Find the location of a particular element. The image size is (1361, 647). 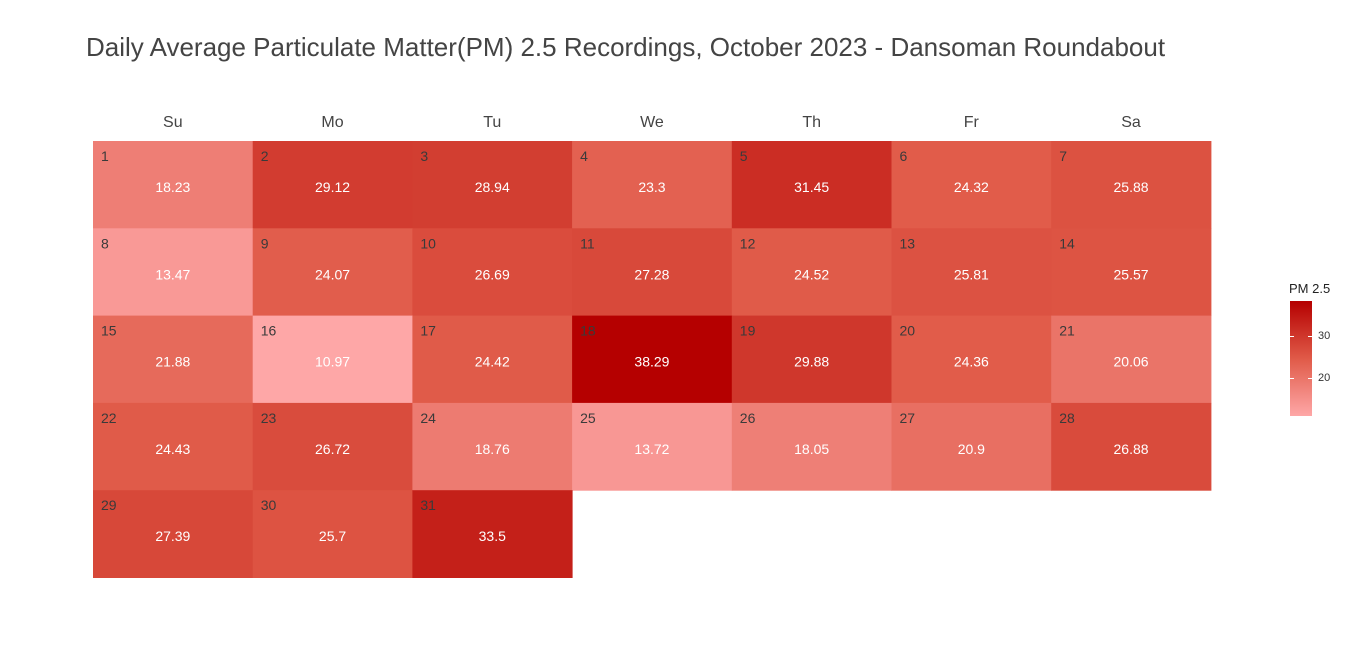

day-cell-24: 24 18.76 is located at coordinates (492, 446).